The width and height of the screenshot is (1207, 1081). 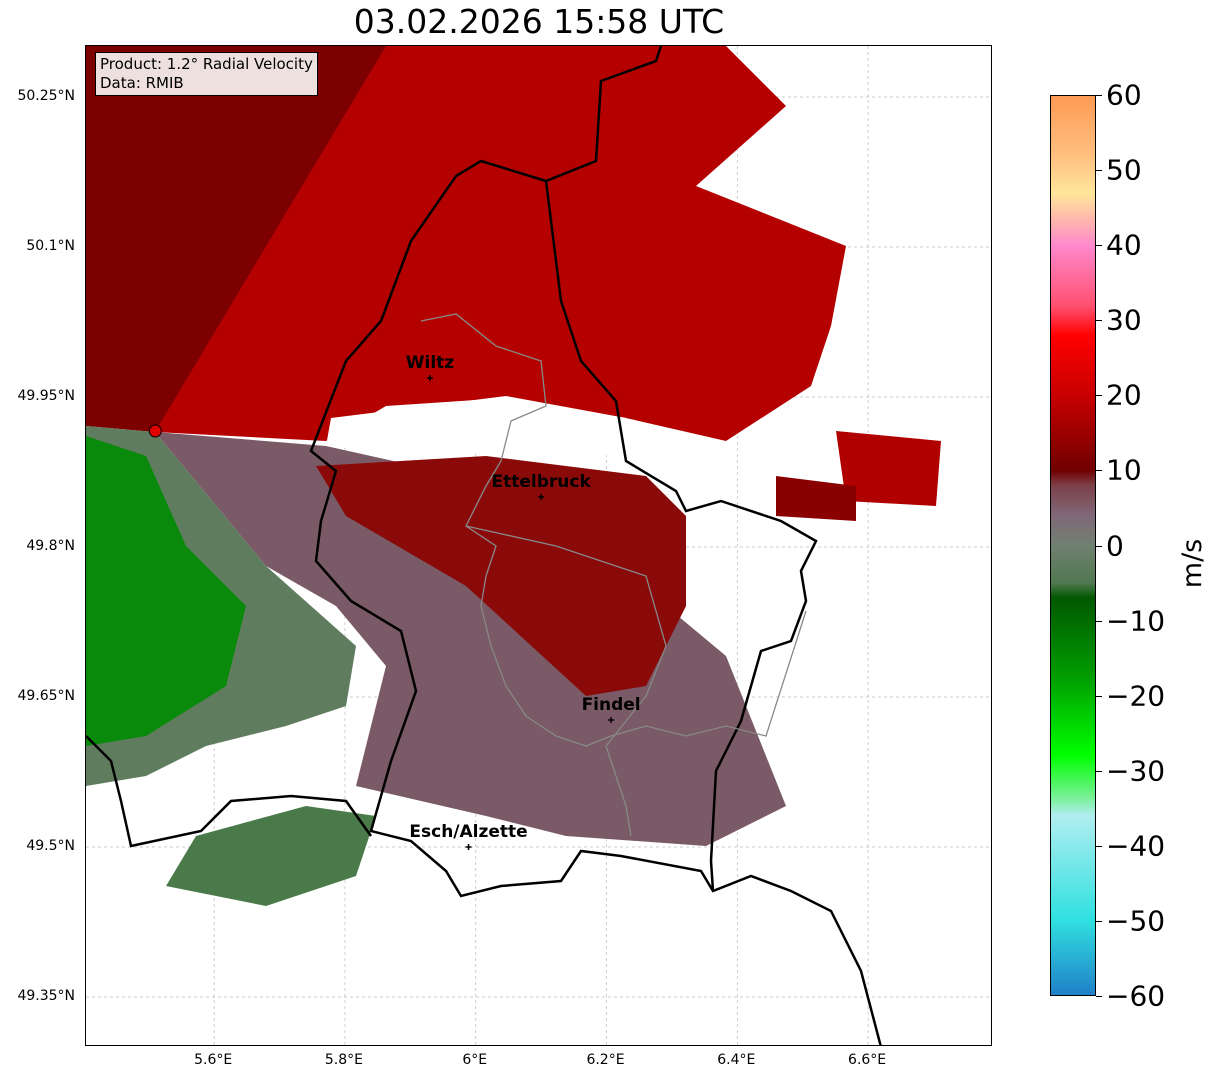 I want to click on colorbar-tick-label: 0, so click(x=1115, y=545).